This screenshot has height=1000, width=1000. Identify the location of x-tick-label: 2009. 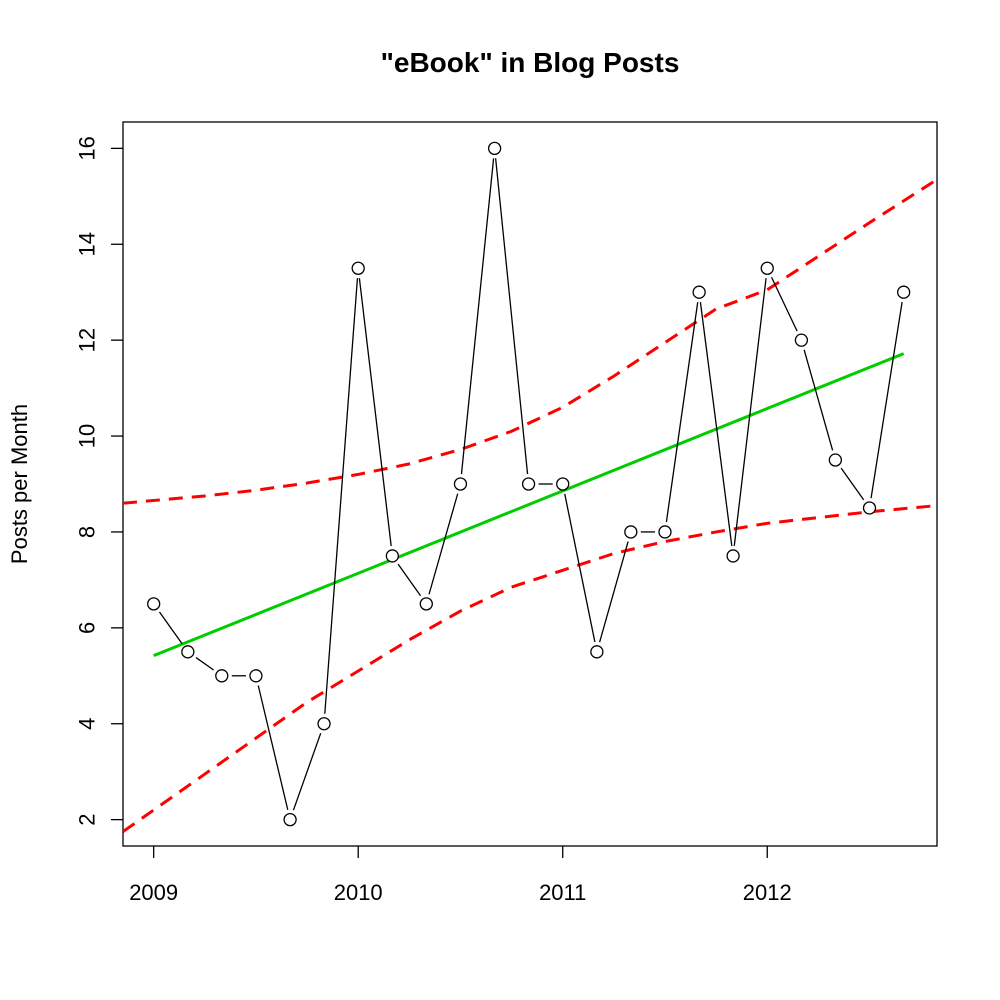
(153, 892).